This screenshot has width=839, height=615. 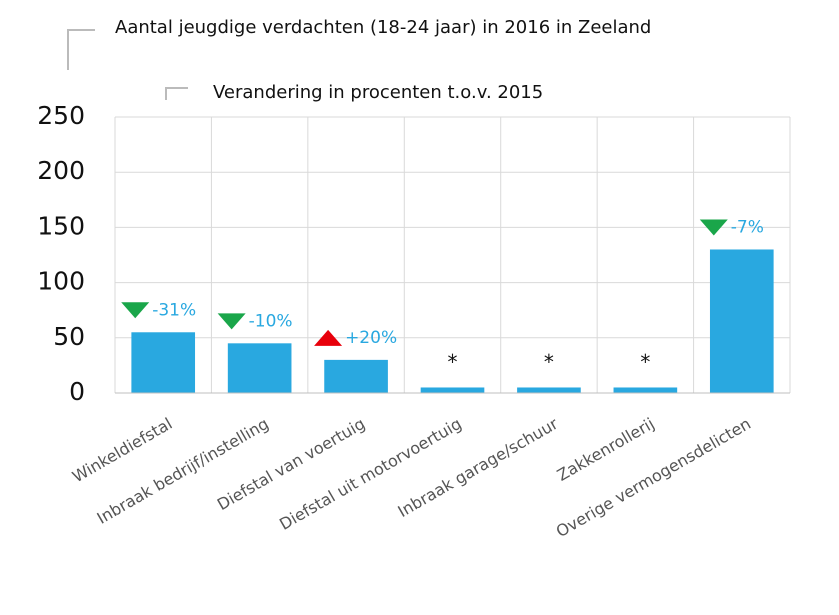 What do you see at coordinates (183, 471) in the screenshot?
I see `x-tick-label: Inbraak bedrijf/instelling` at bounding box center [183, 471].